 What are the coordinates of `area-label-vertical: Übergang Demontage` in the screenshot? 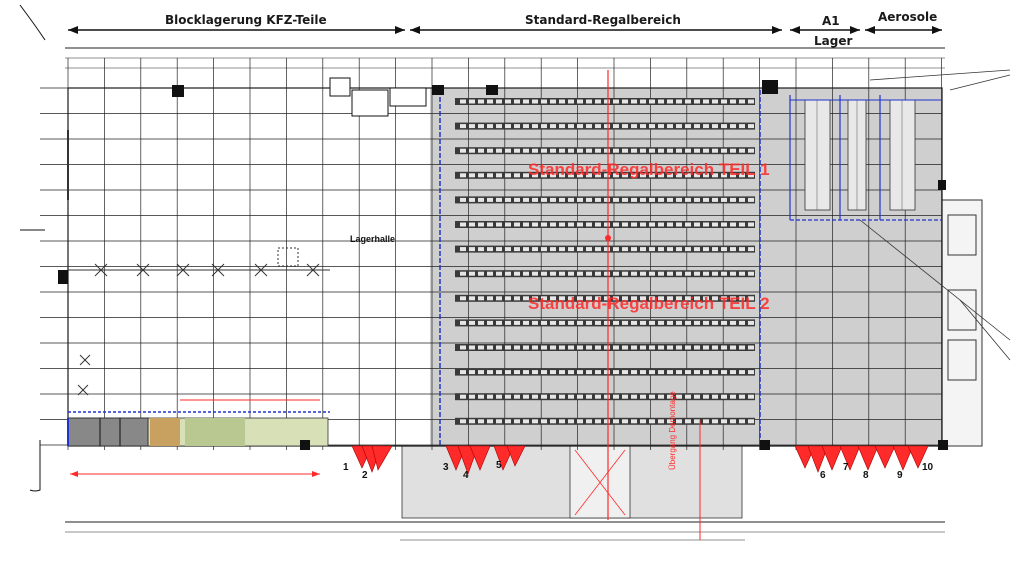 It's located at (672, 430).